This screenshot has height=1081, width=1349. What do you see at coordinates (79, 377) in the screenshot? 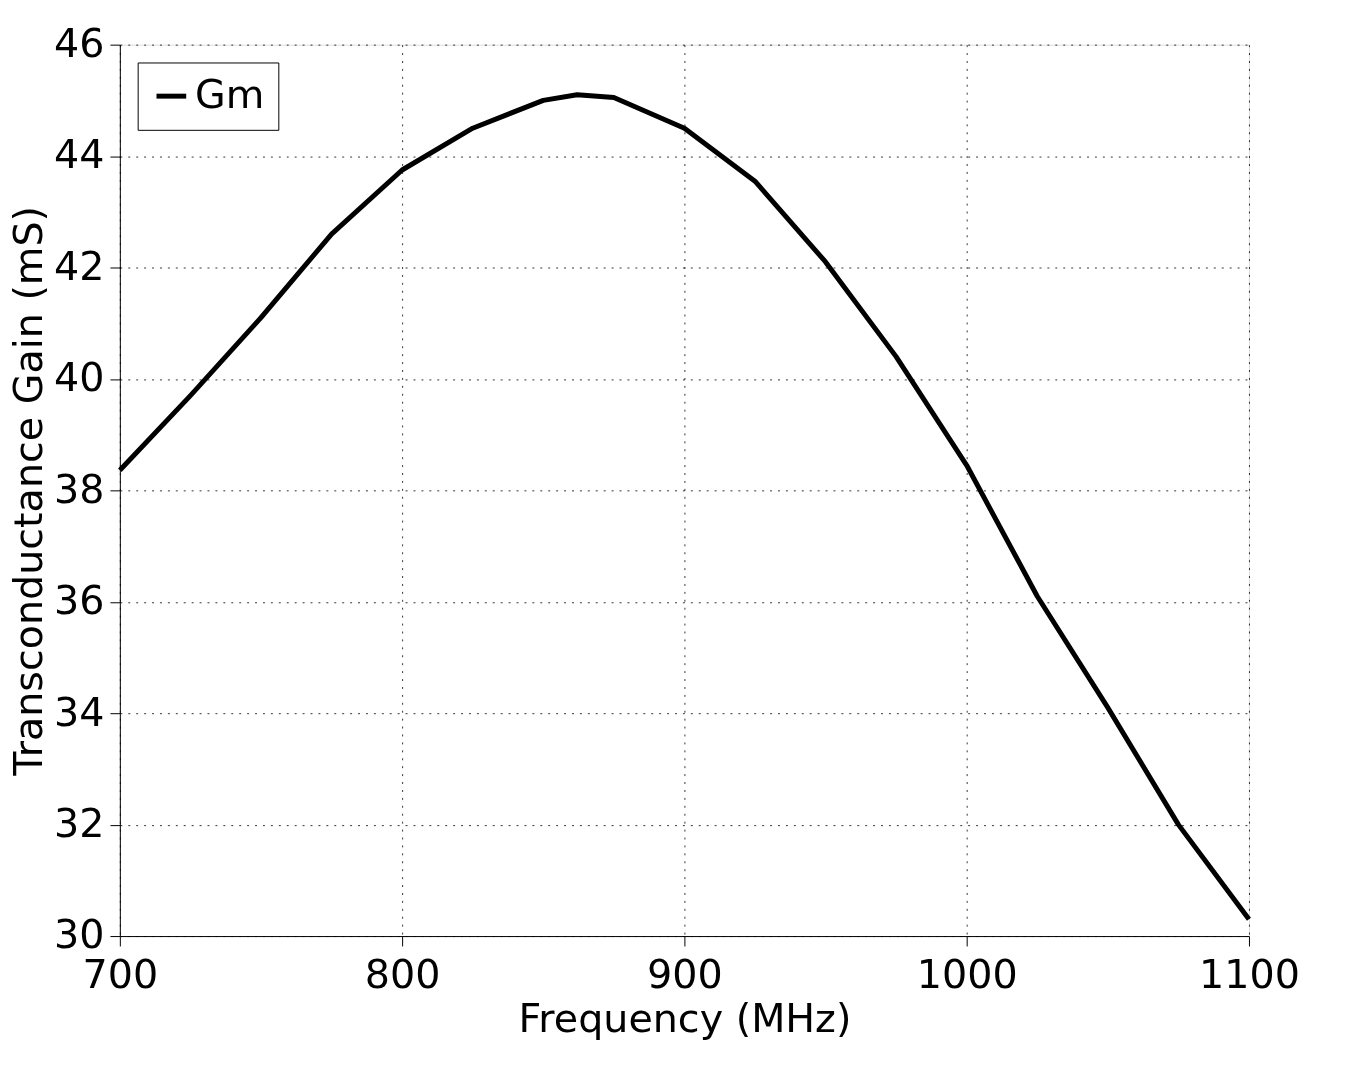
I see `y-tick-label: 40` at bounding box center [79, 377].